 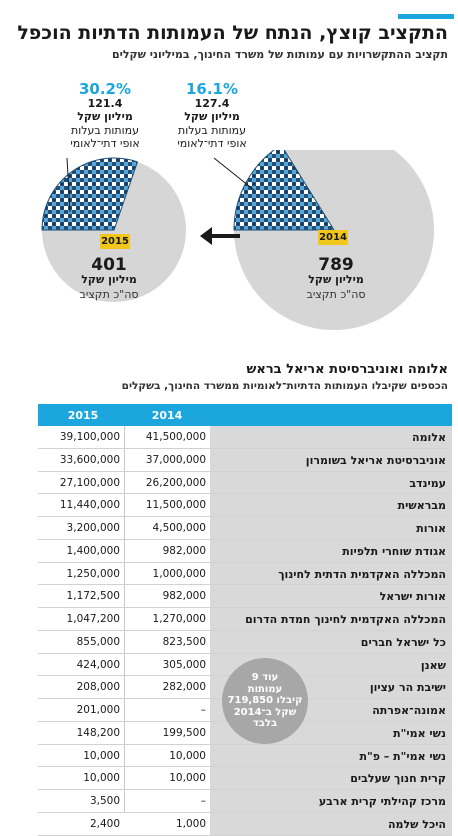 I want to click on table-header: 2015 2014, so click(x=245, y=415).